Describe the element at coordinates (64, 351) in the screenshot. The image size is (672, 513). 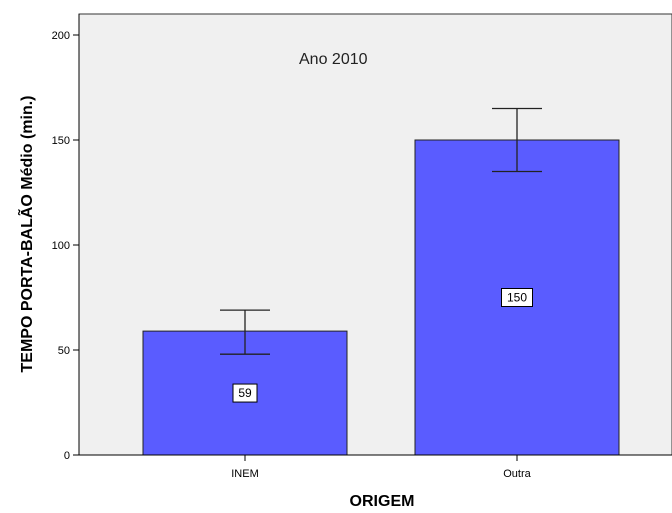
I see `y-tick-label: 50` at that location.